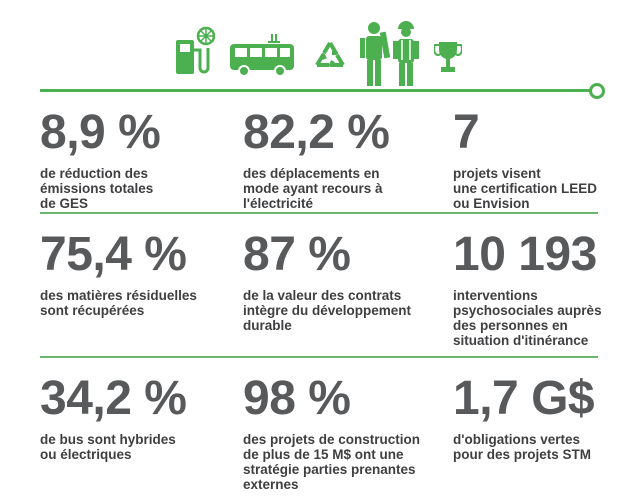 The height and width of the screenshot is (499, 640). I want to click on desc-line: des projets de construction, so click(332, 439).